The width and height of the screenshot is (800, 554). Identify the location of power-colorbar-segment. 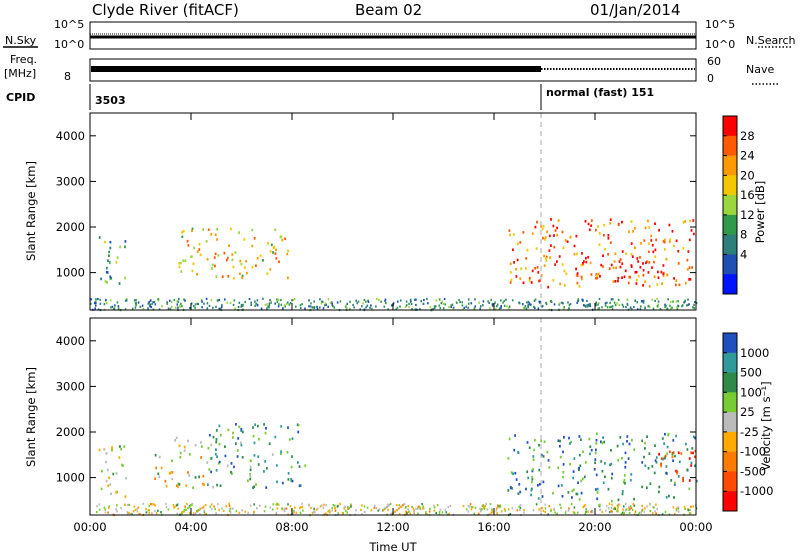
(730, 146).